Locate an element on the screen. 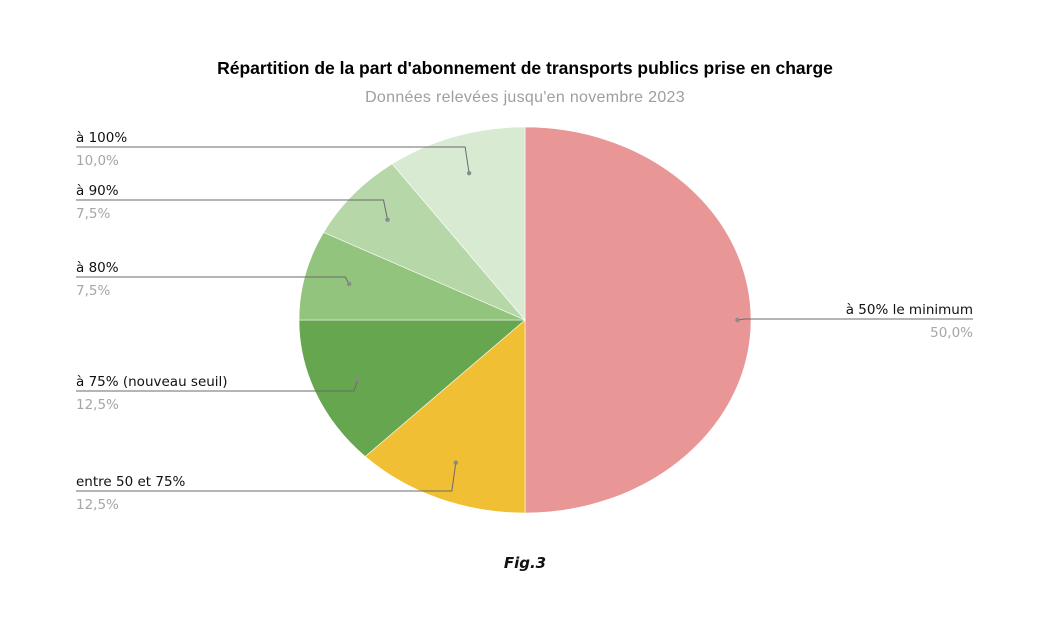 This screenshot has width=1050, height=643. slice-label: à 90% is located at coordinates (97, 191).